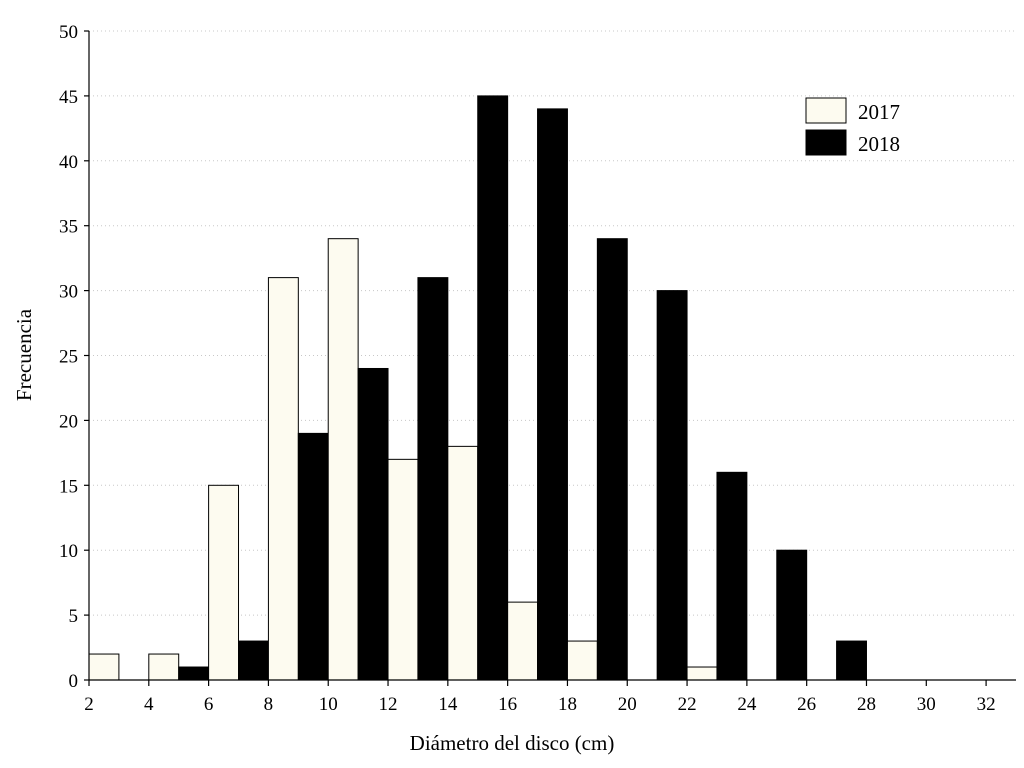 This screenshot has height=768, width=1024. I want to click on y-tick-label-0: 0, so click(74, 681).